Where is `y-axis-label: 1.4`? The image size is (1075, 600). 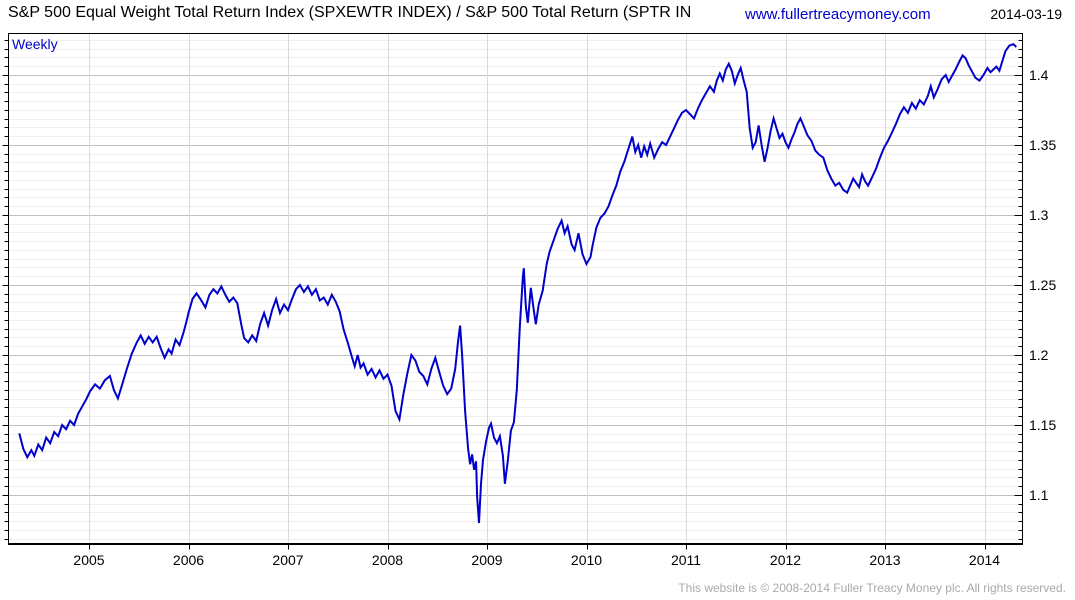 y-axis-label: 1.4 is located at coordinates (1039, 75).